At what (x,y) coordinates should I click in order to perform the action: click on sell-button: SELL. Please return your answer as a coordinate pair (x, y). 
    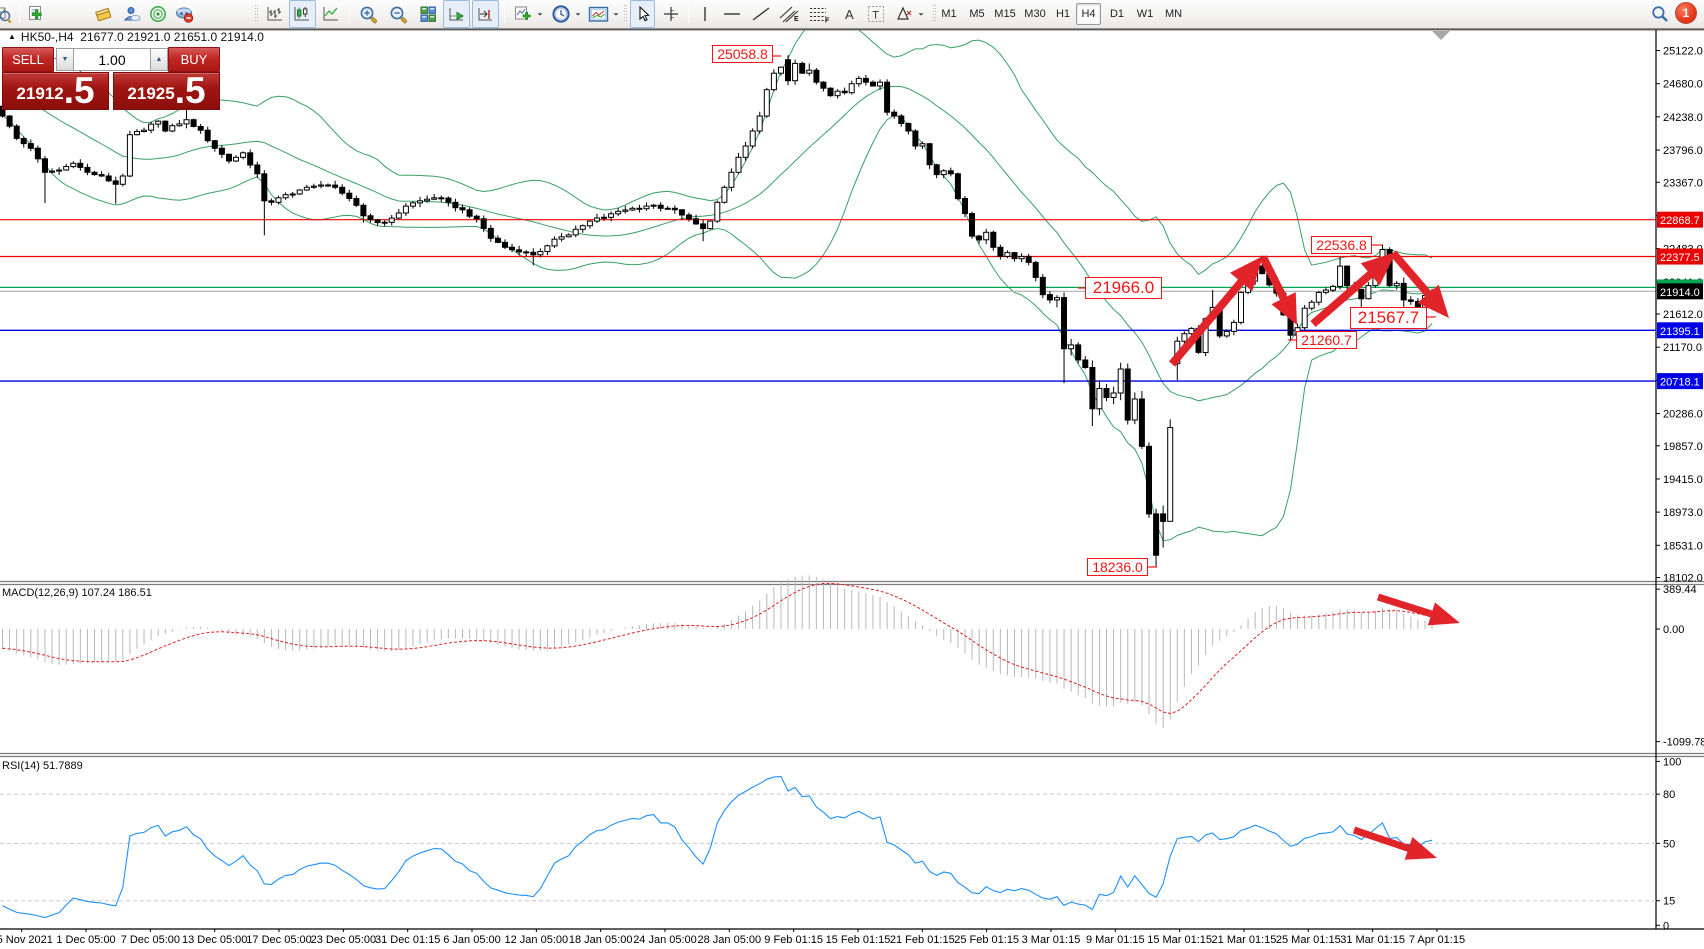
    Looking at the image, I should click on (28, 59).